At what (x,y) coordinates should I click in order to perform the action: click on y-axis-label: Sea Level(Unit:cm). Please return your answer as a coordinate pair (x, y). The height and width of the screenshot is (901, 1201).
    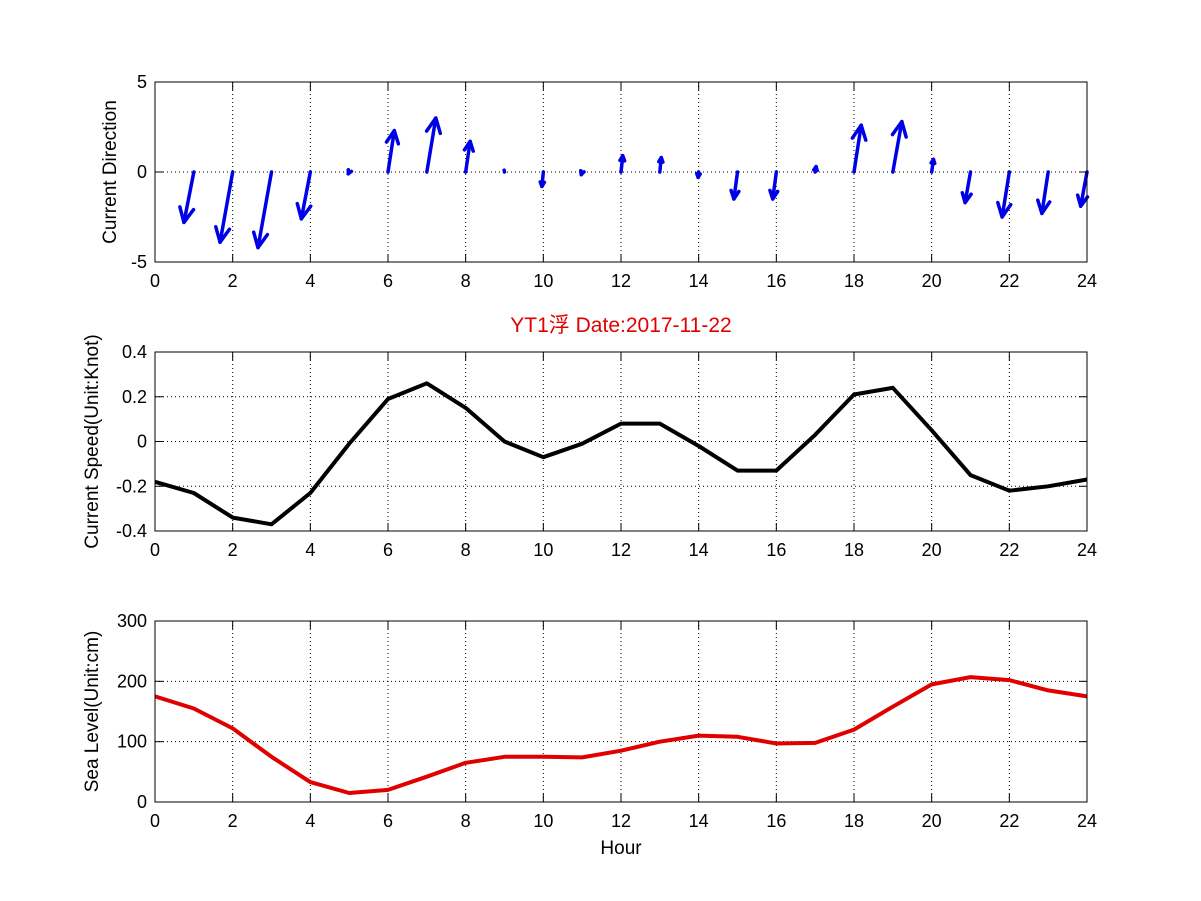
    Looking at the image, I should click on (92, 712).